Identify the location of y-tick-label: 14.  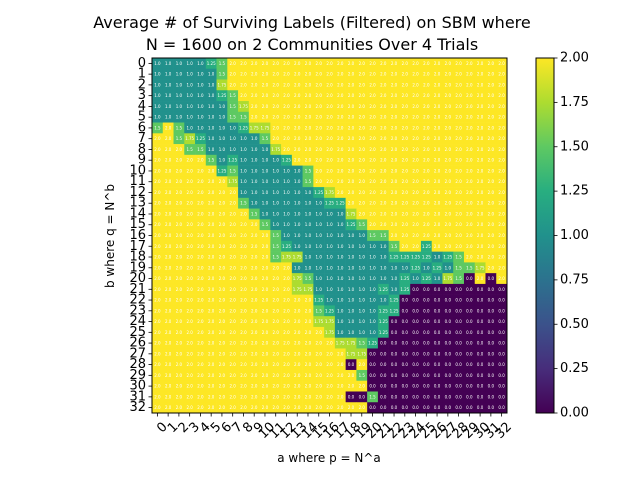
(137, 213).